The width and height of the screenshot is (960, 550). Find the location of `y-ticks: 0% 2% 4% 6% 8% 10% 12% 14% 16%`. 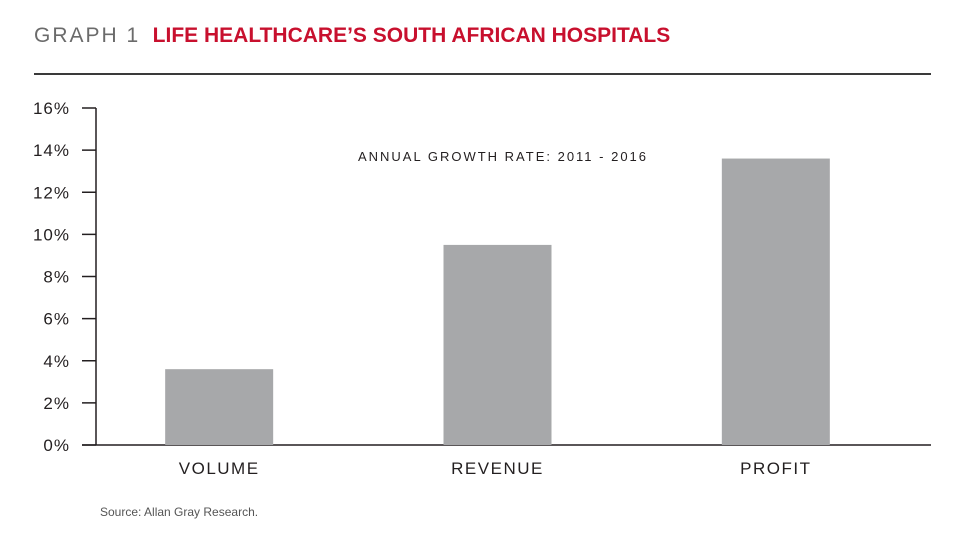

y-ticks: 0% 2% 4% 6% 8% 10% 12% 14% 16% is located at coordinates (64, 277).